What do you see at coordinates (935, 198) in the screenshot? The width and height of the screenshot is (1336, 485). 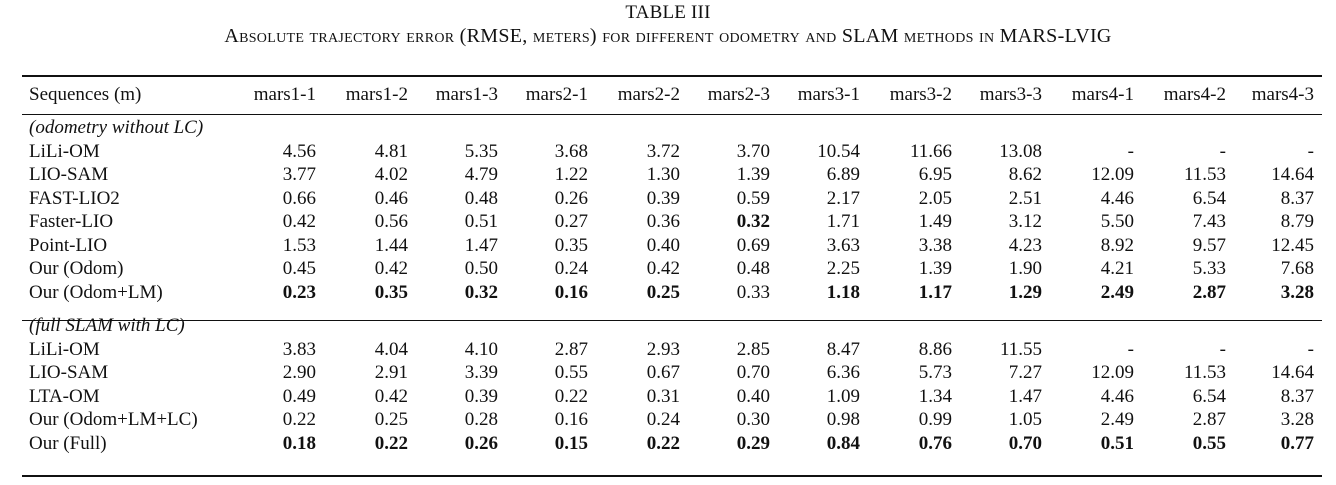 I see `table-cell: 2.05` at bounding box center [935, 198].